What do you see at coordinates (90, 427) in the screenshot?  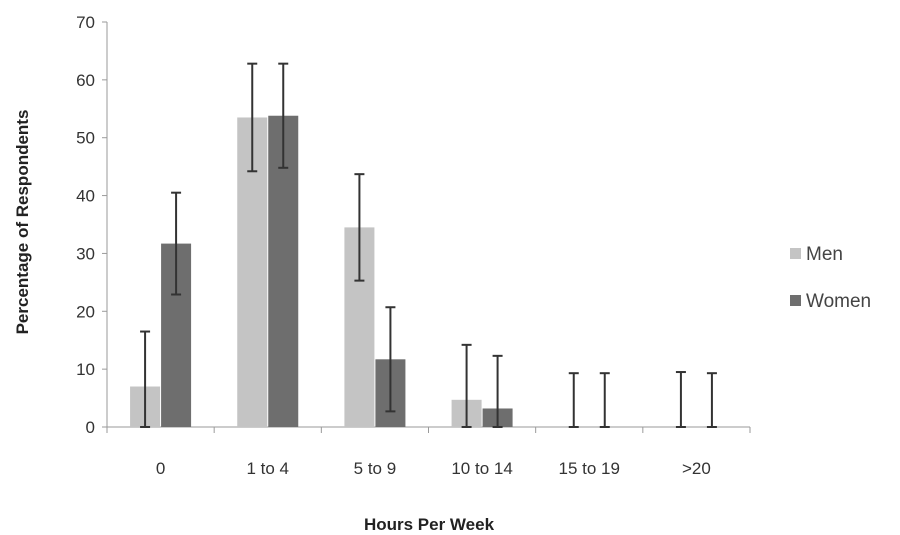 I see `y-tick-label: 0` at bounding box center [90, 427].